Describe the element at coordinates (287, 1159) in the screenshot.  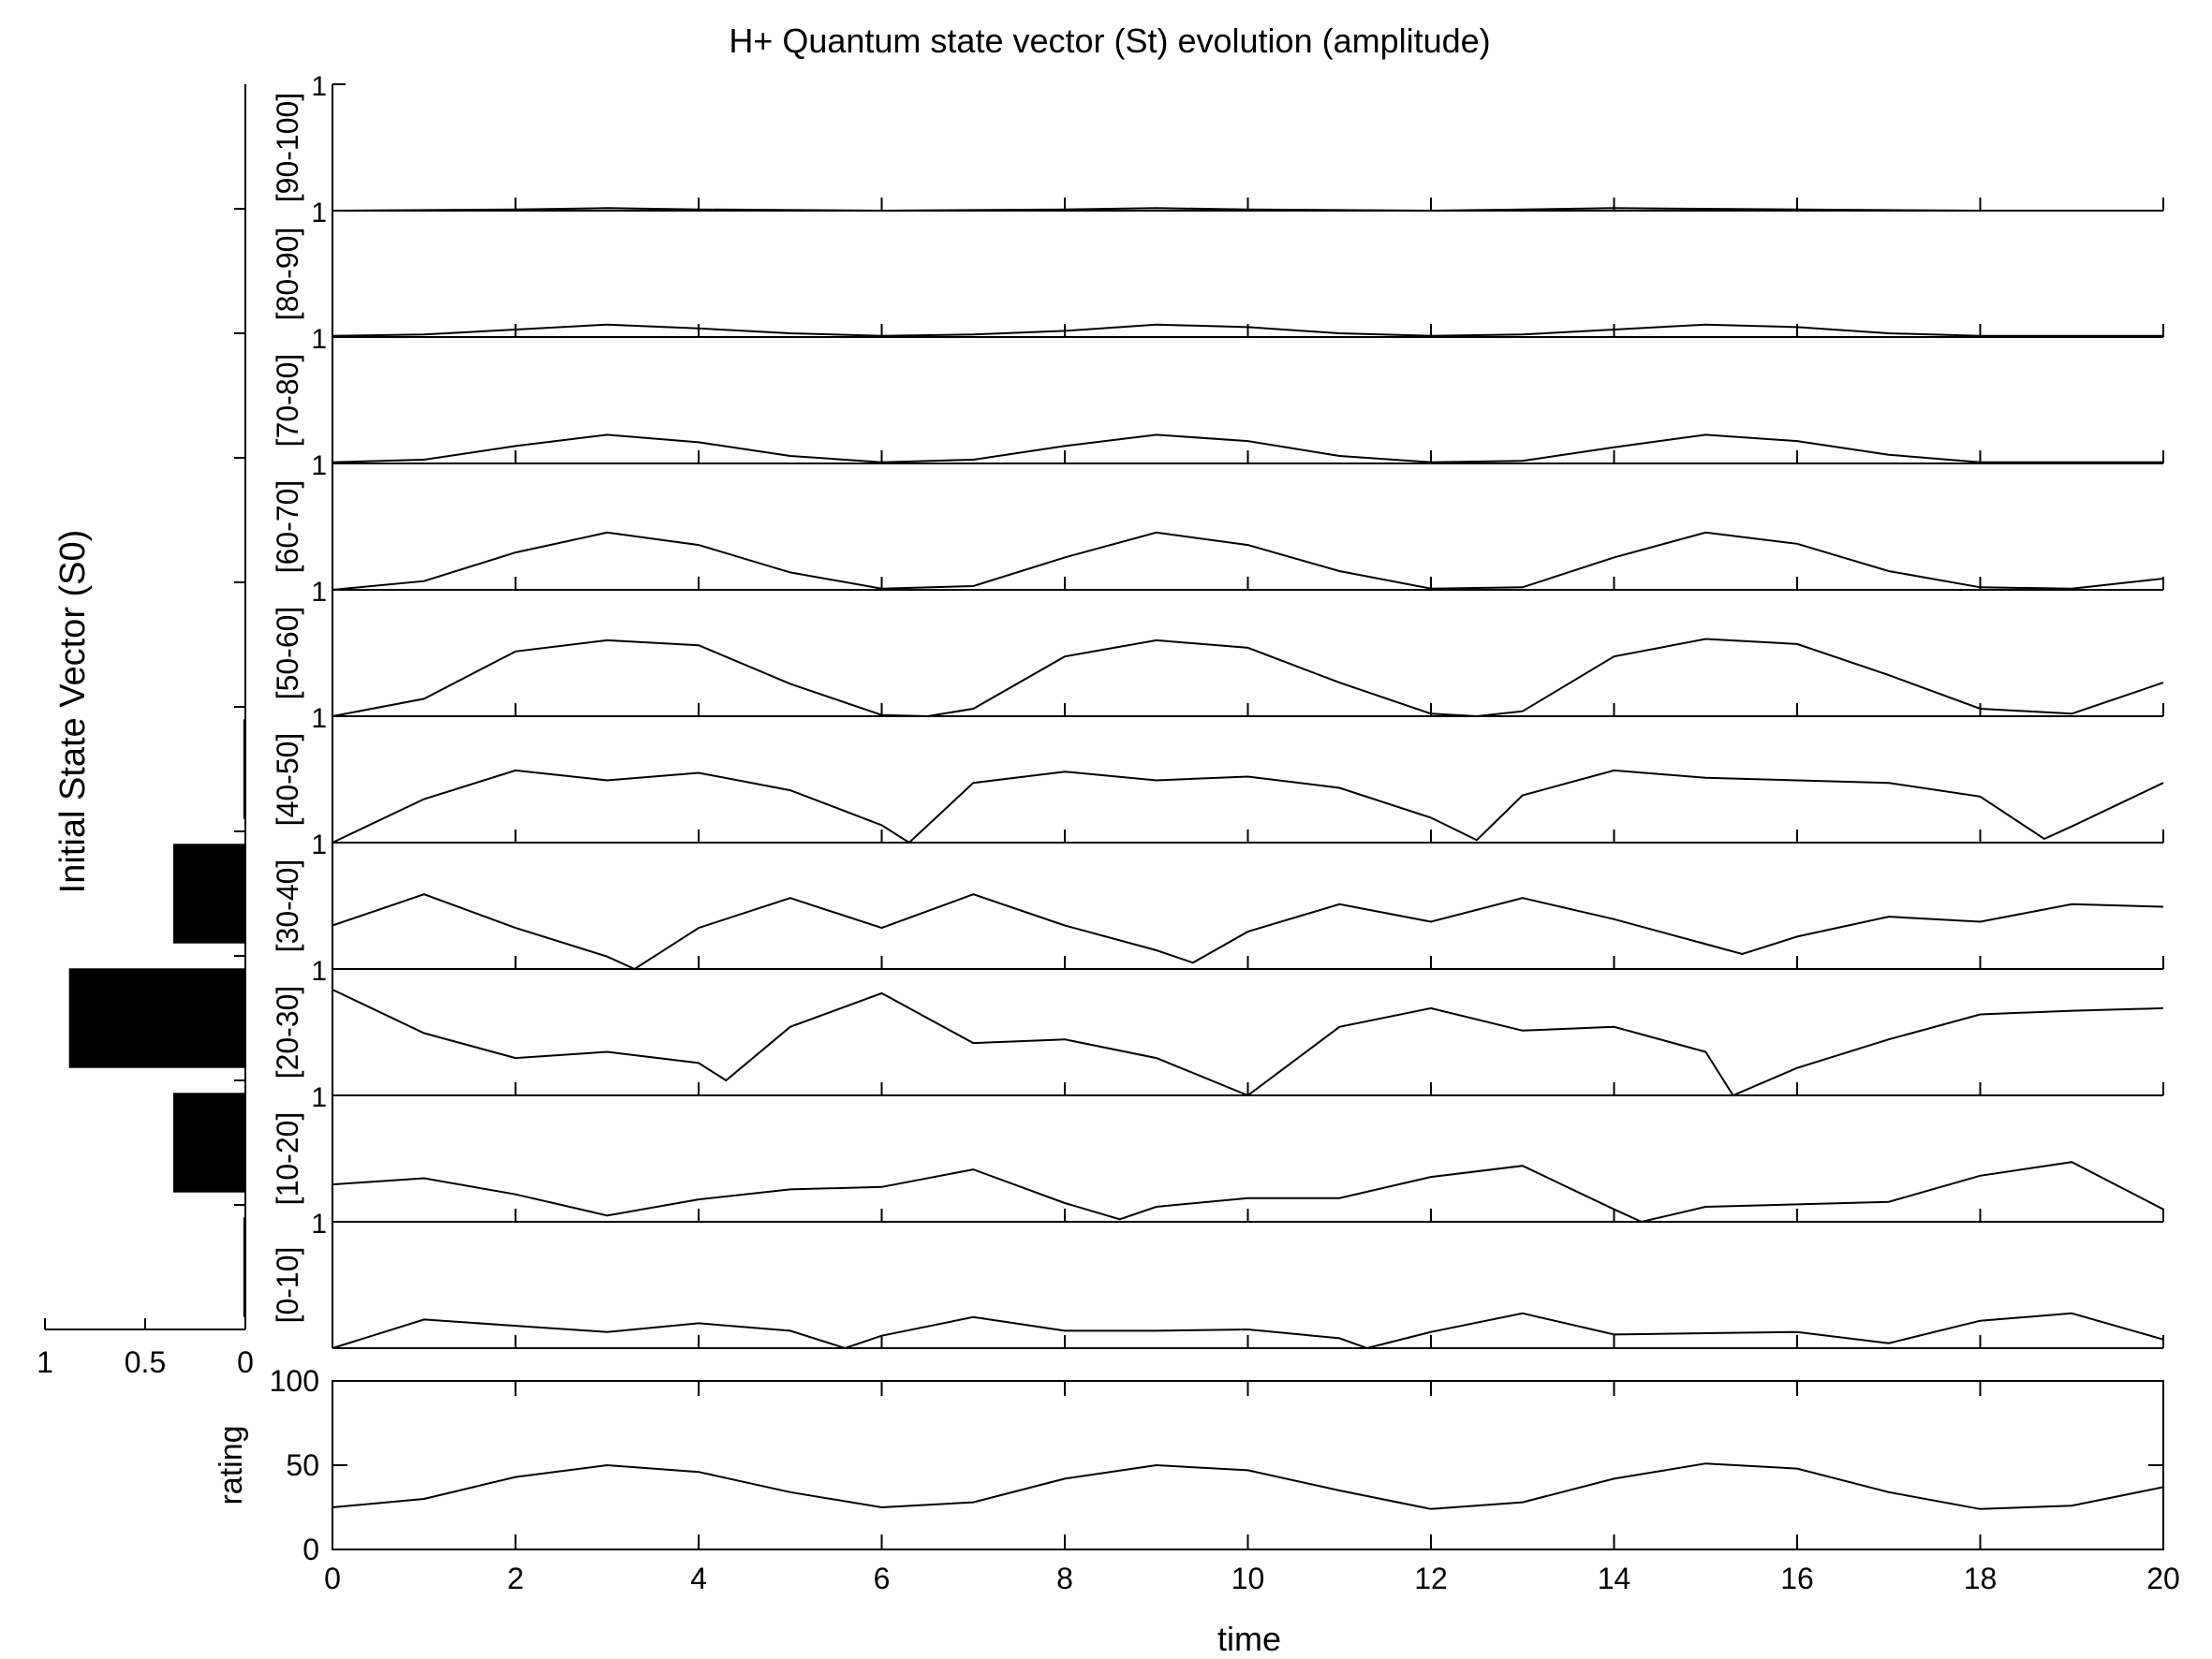
I see `panel-name: [10-20]` at that location.